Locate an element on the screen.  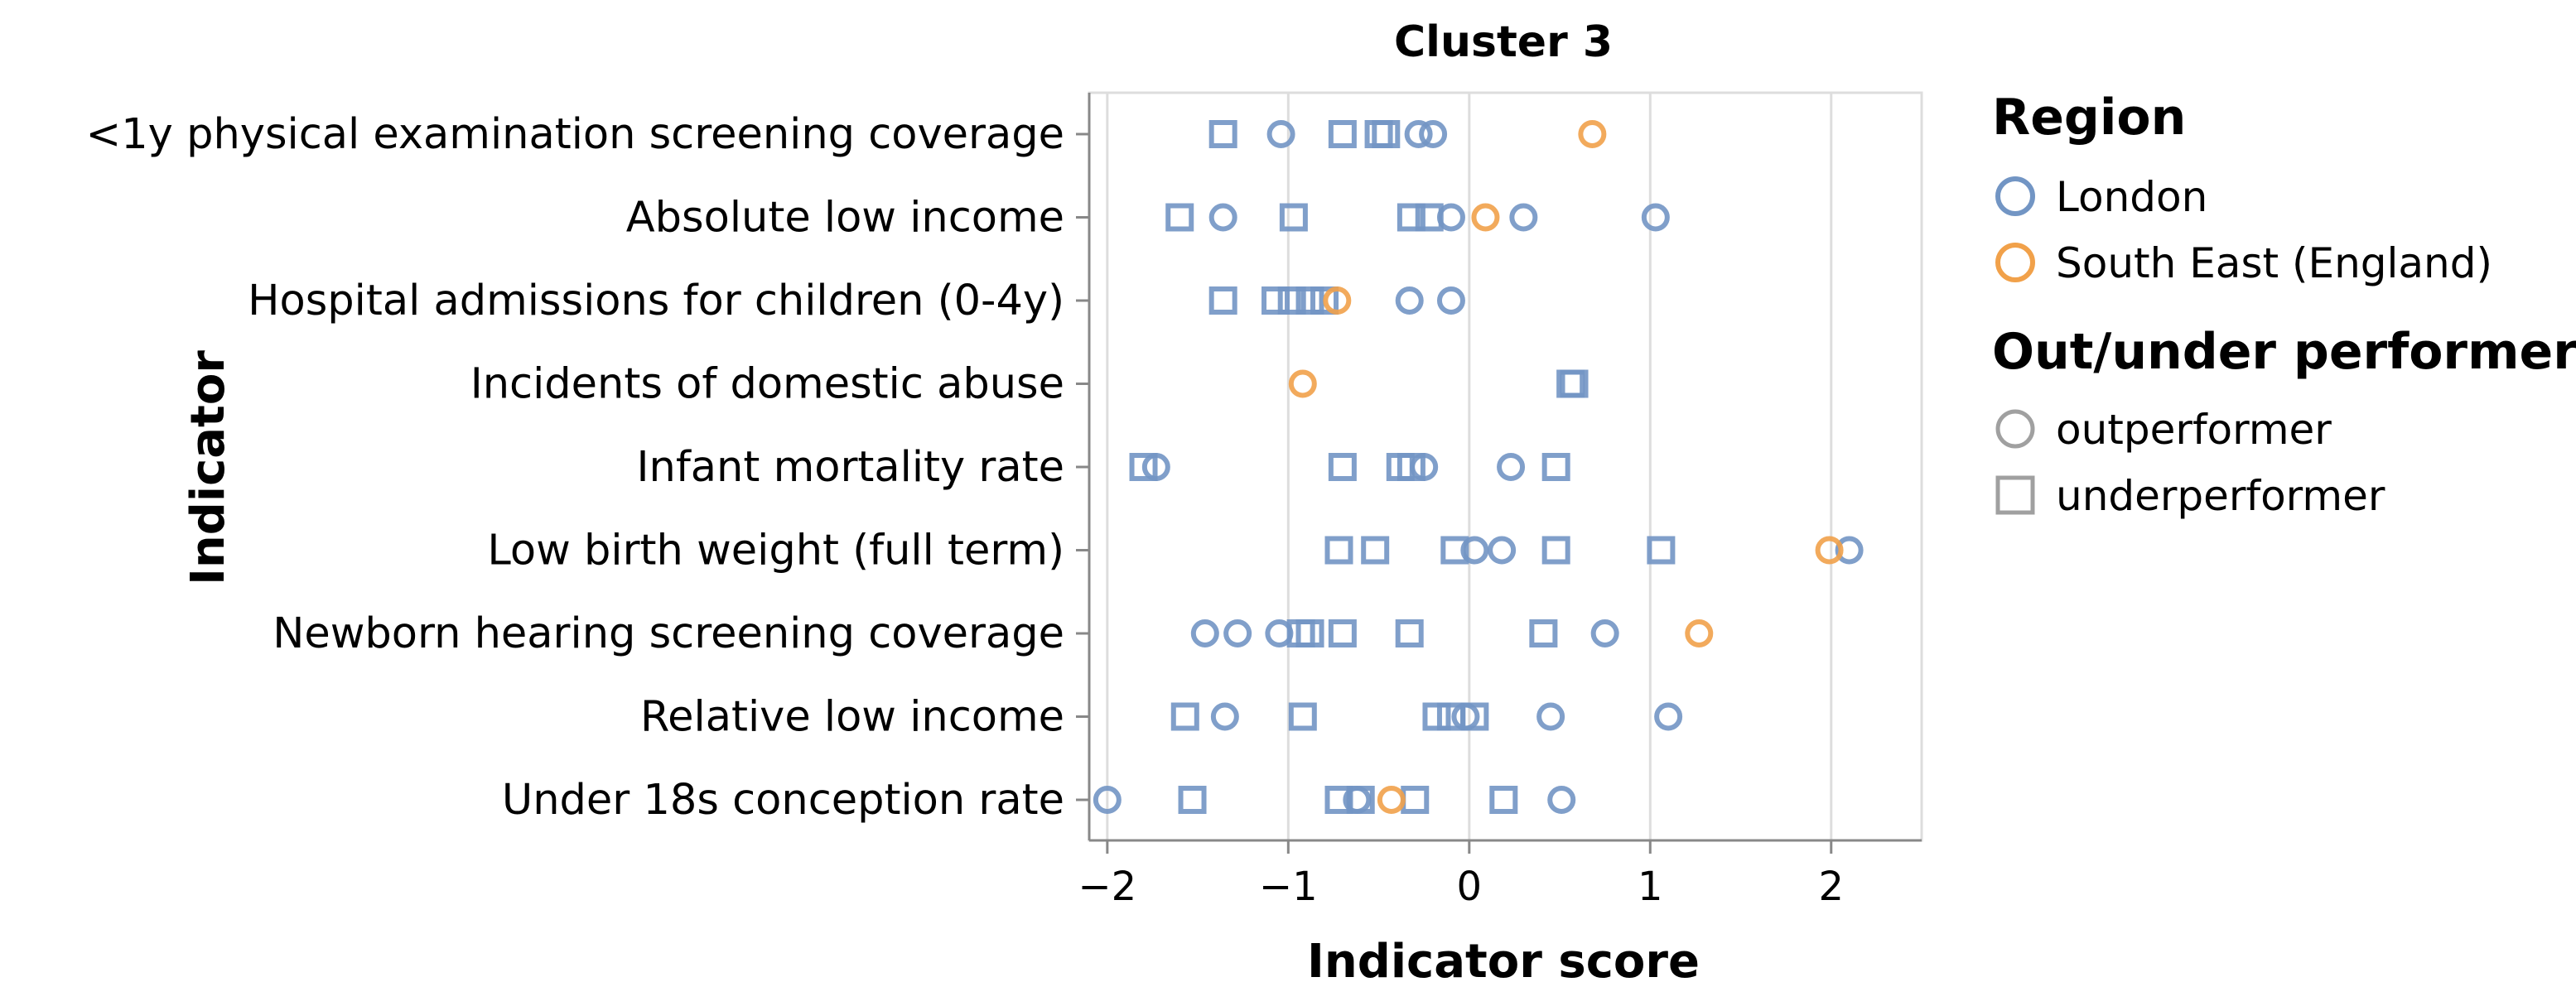
legend-south-east-circle-icon is located at coordinates (2015, 262).